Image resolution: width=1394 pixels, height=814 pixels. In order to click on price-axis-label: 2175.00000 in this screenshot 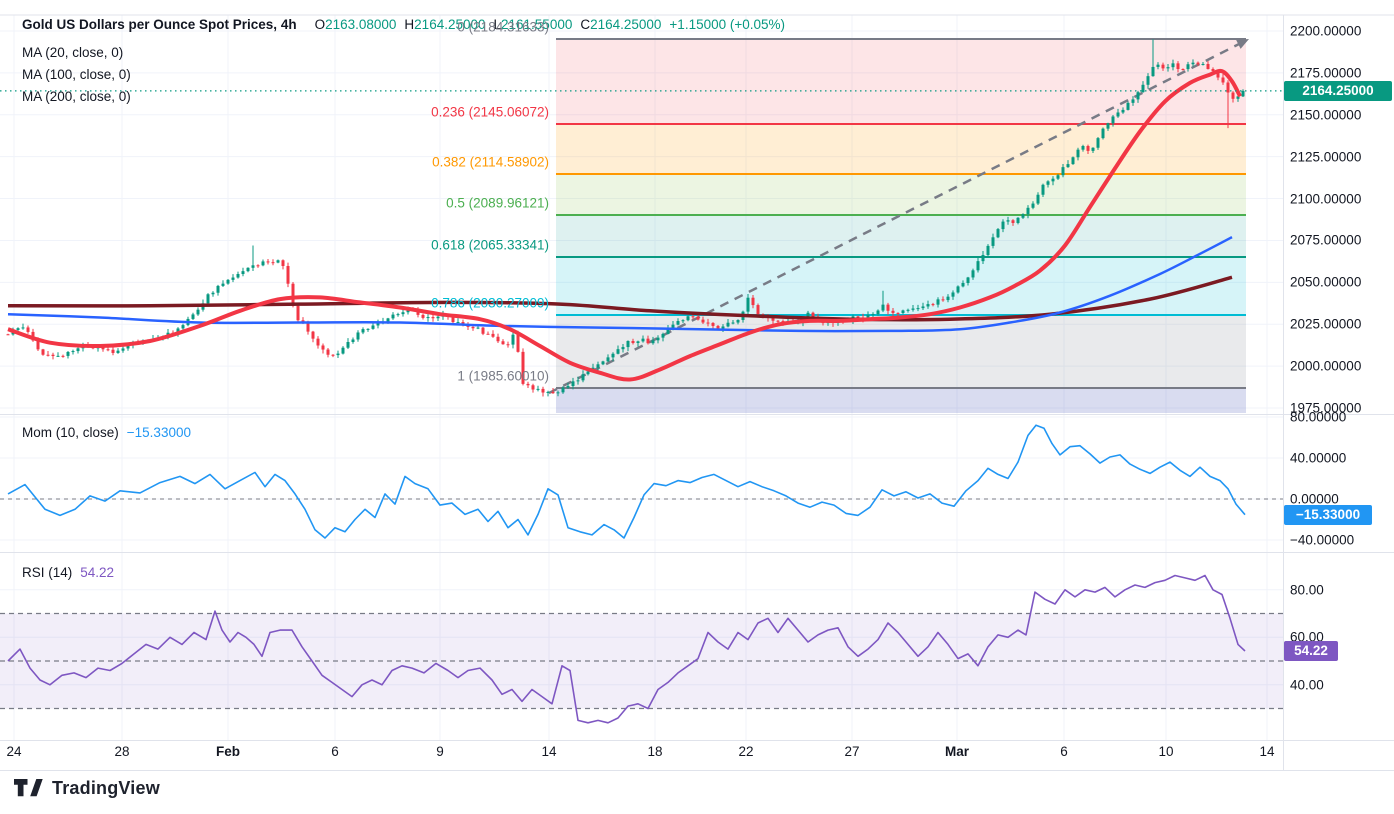, I will do `click(1326, 73)`.